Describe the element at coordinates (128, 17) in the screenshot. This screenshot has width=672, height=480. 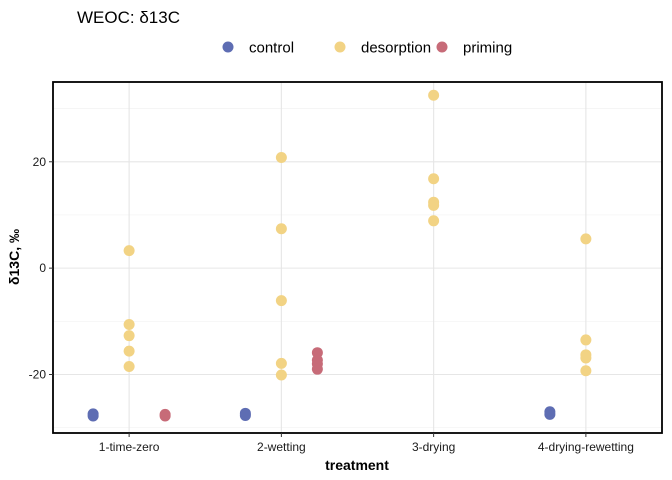
I see `chart-title: WEOC: δ13C` at that location.